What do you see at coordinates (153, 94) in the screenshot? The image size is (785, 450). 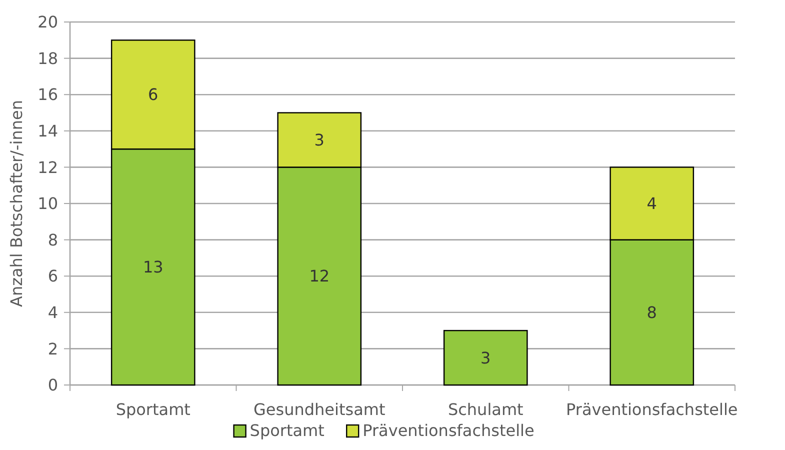 I see `data-label: 6` at bounding box center [153, 94].